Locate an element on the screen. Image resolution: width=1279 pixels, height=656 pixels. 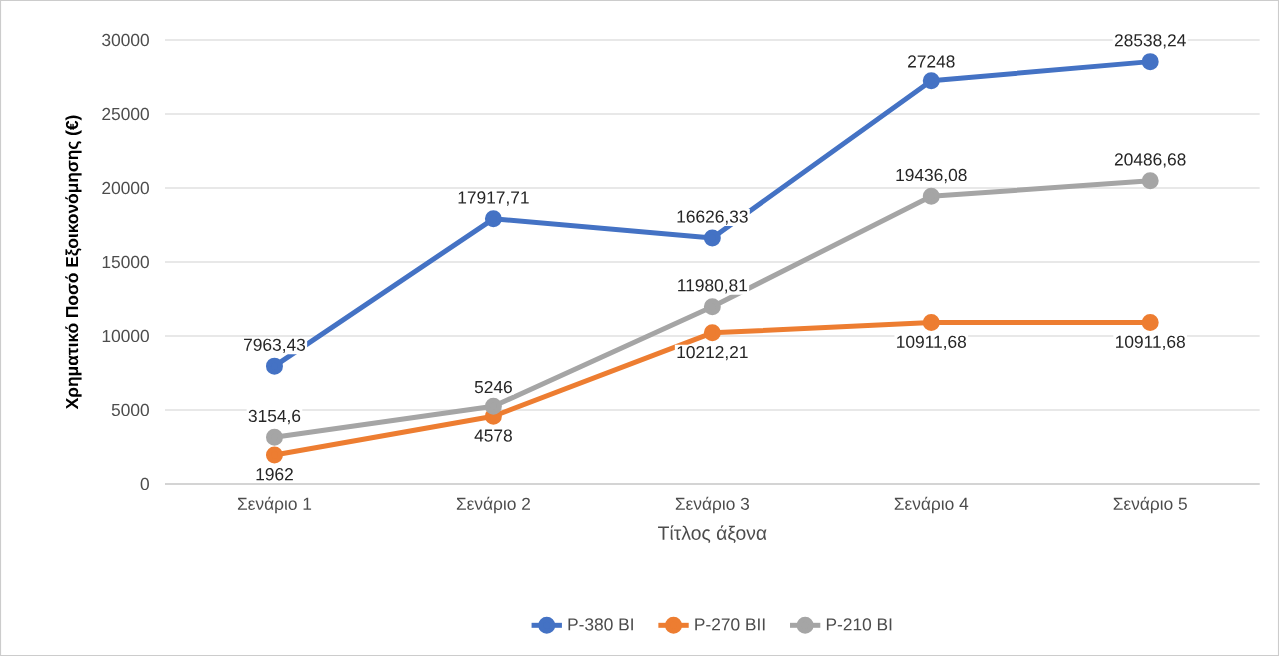
x-axis-title: Τίτλος άξονα is located at coordinates (712, 534).